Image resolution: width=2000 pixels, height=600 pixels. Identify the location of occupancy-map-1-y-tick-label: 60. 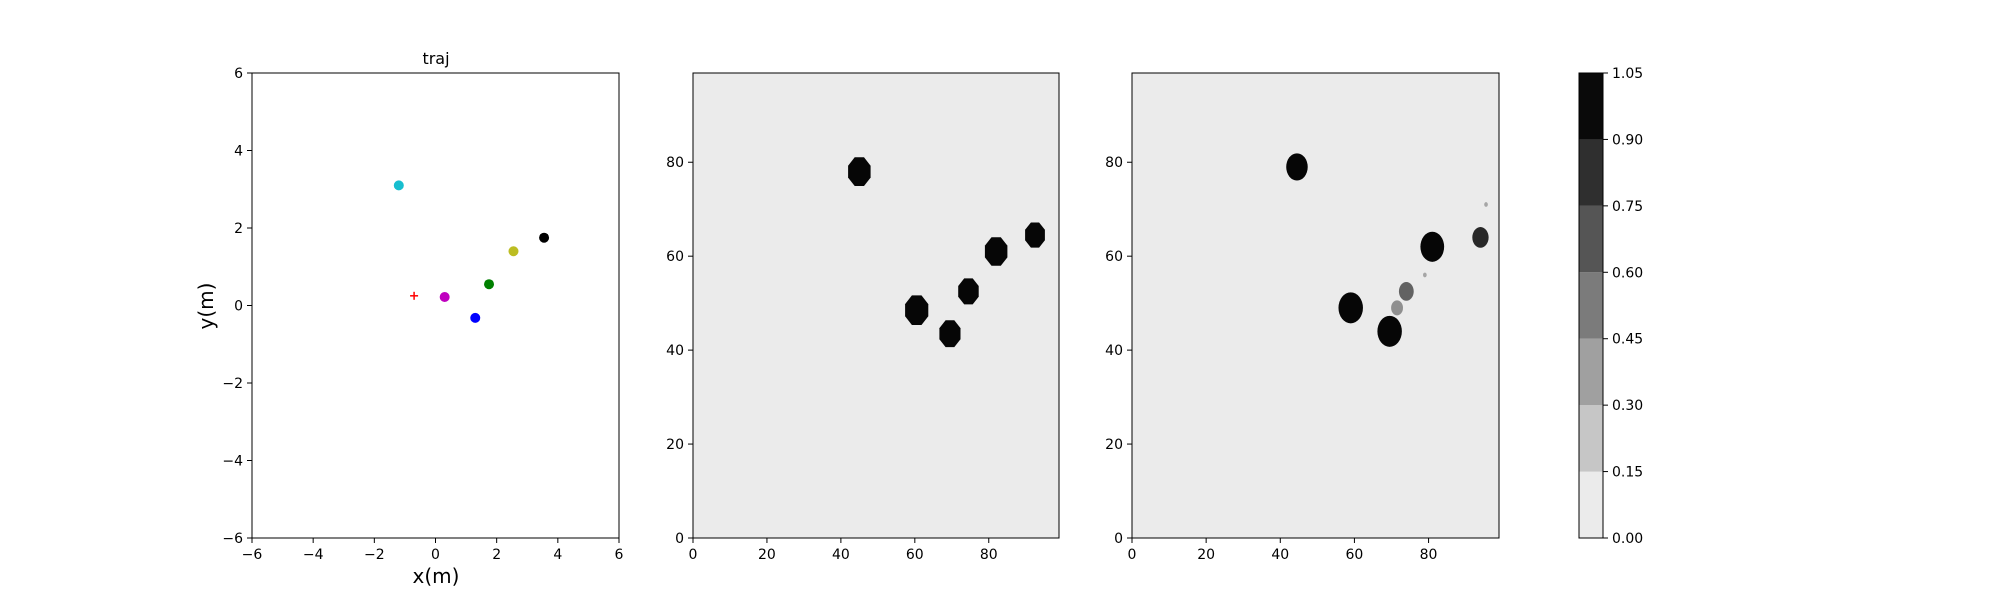
(675, 257).